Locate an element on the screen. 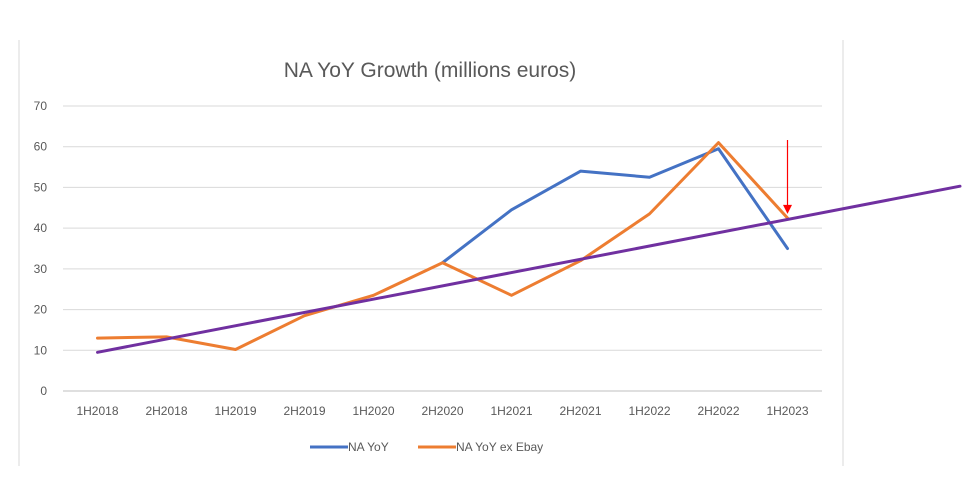  legend: NA YoY NA YoY ex Ebay is located at coordinates (426, 447).